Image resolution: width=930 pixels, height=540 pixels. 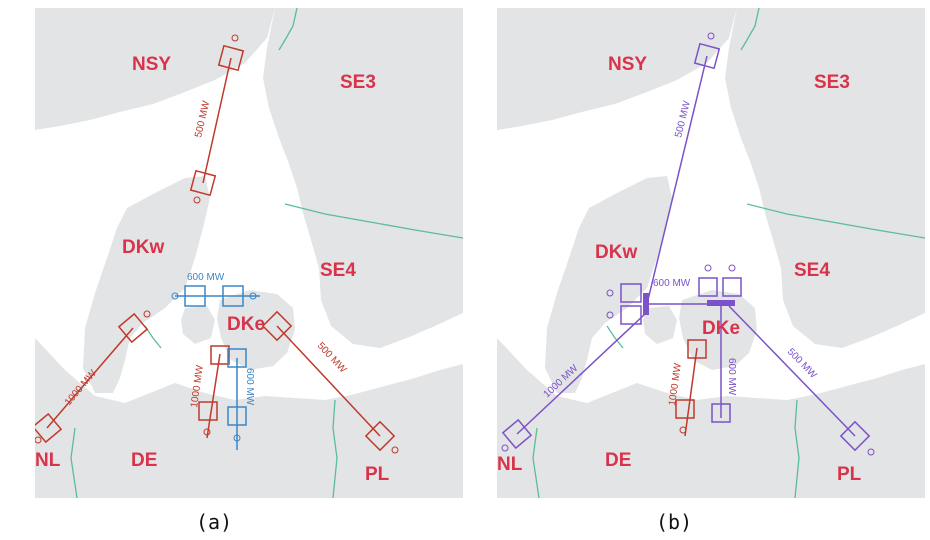 I want to click on link-nsy-dkw, so click(x=217, y=120).